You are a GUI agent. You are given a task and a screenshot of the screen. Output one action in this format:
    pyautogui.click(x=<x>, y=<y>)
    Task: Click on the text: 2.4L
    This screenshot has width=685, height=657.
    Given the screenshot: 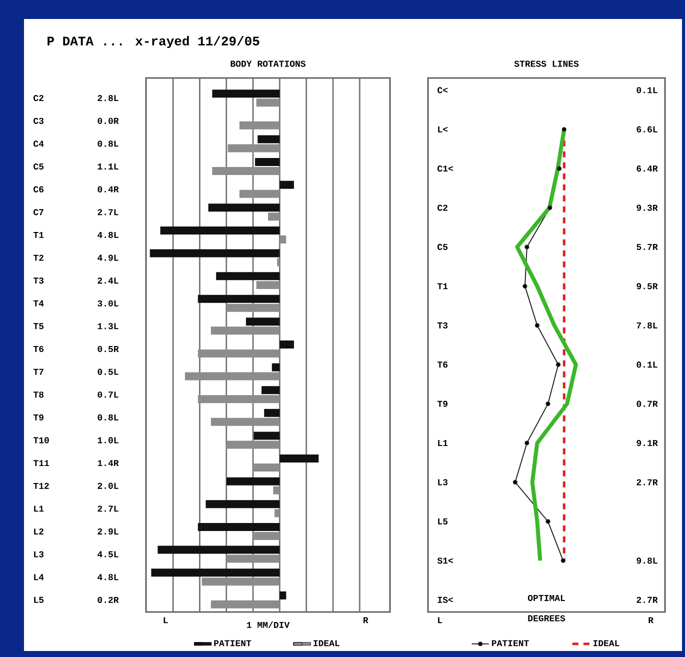 What is the action you would take?
    pyautogui.click(x=108, y=281)
    